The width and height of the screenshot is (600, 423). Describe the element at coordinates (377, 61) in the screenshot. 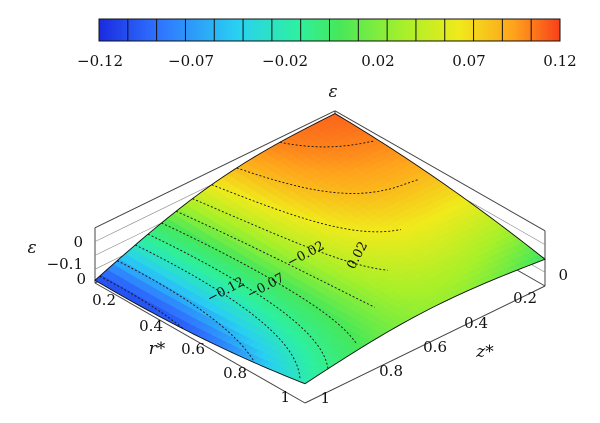

I see `colorbar-tick-label: 0.02` at that location.